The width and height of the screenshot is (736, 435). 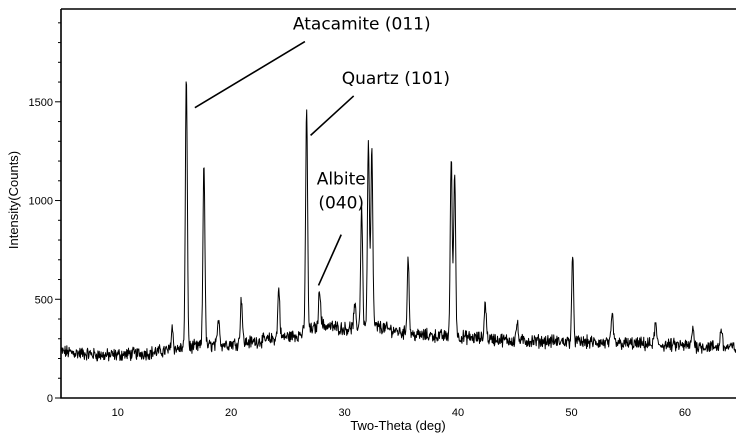 What do you see at coordinates (44, 300) in the screenshot?
I see `y-tick-label: 500` at bounding box center [44, 300].